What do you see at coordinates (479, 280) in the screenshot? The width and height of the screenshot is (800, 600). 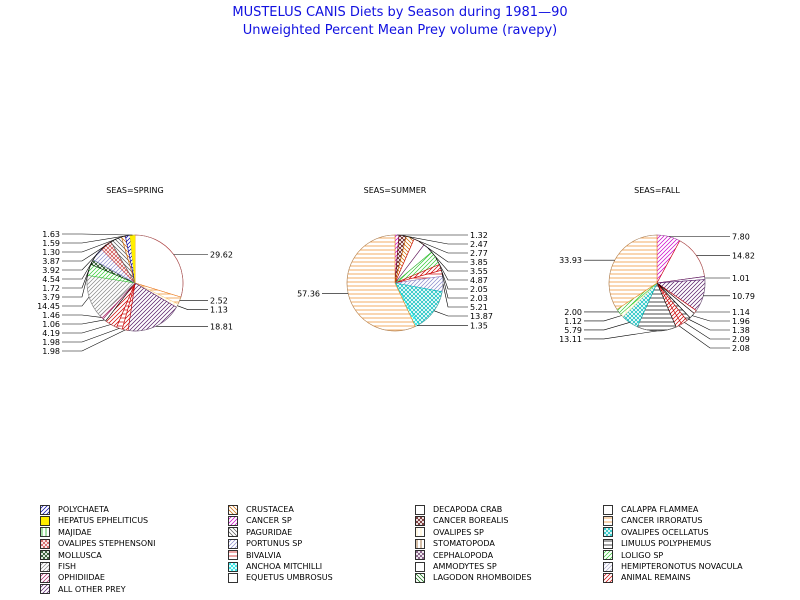 I see `pie-value-label: 4.87` at bounding box center [479, 280].